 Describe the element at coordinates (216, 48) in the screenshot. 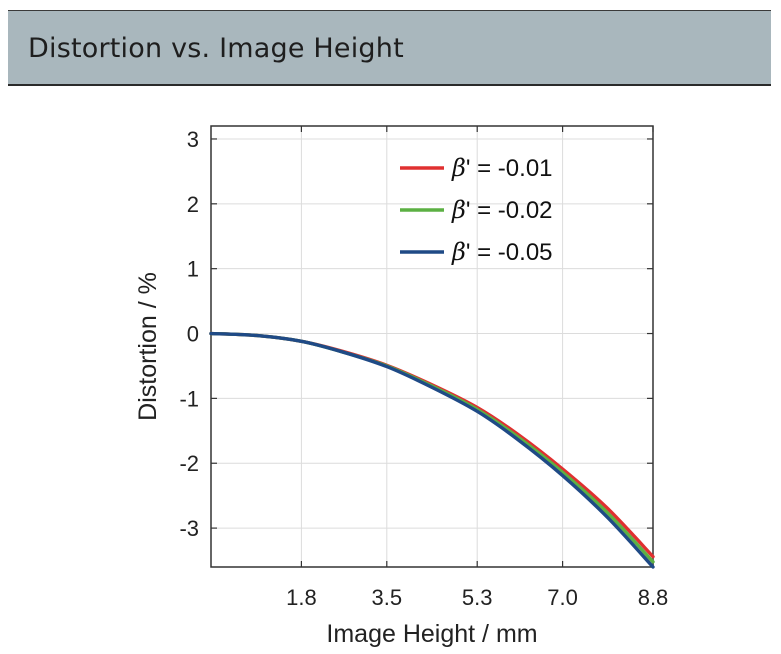

I see `page-title: Distortion vs. Image Height` at that location.